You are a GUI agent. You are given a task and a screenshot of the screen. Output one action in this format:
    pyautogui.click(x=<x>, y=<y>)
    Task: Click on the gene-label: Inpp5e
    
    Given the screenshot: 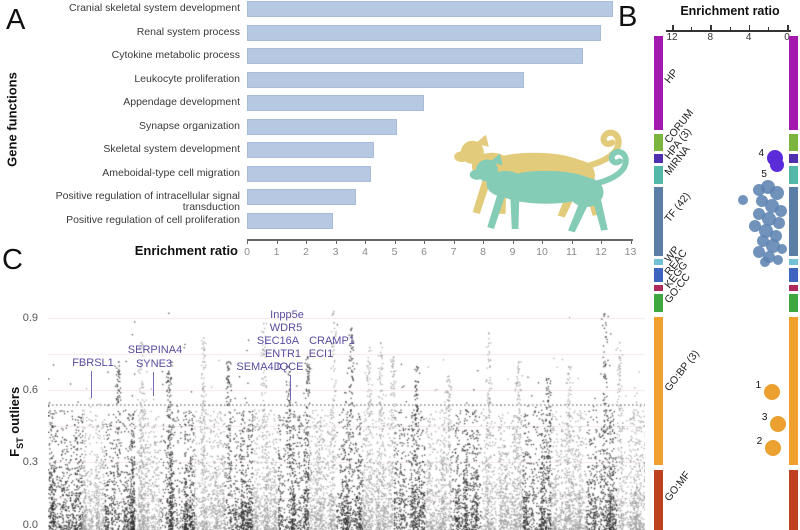 What is the action you would take?
    pyautogui.click(x=287, y=315)
    